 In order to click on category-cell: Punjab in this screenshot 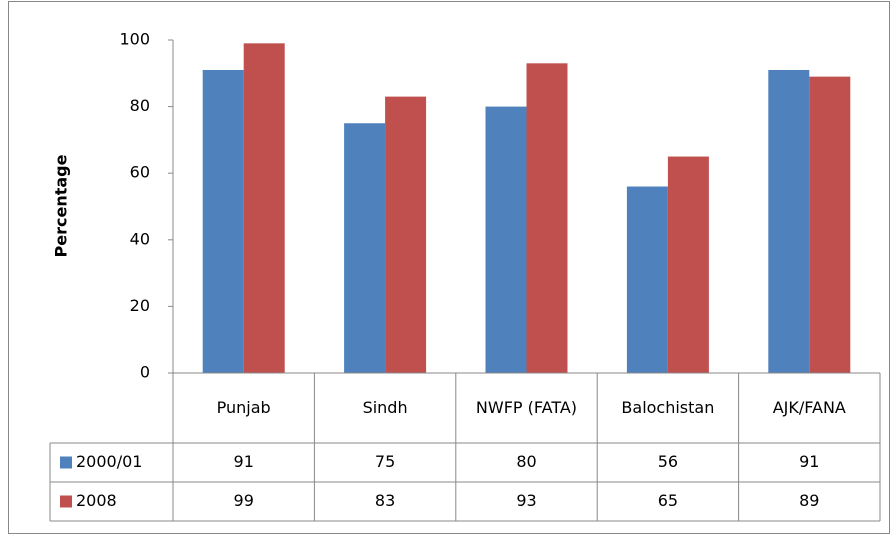, I will do `click(243, 407)`.